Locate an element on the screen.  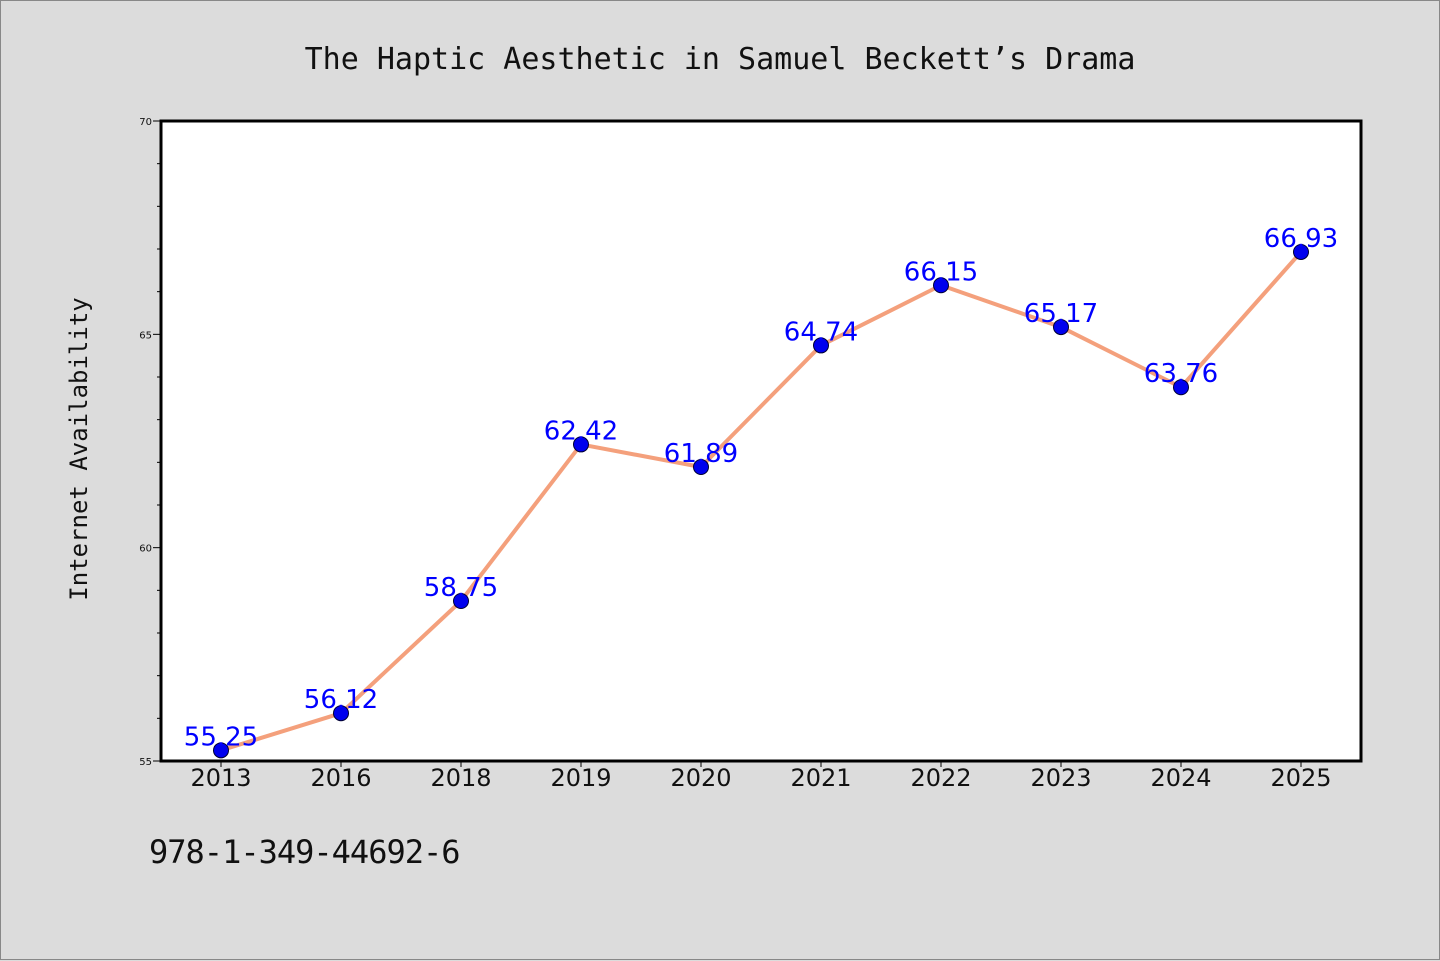
x-tick-label: 2019 is located at coordinates (580, 778).